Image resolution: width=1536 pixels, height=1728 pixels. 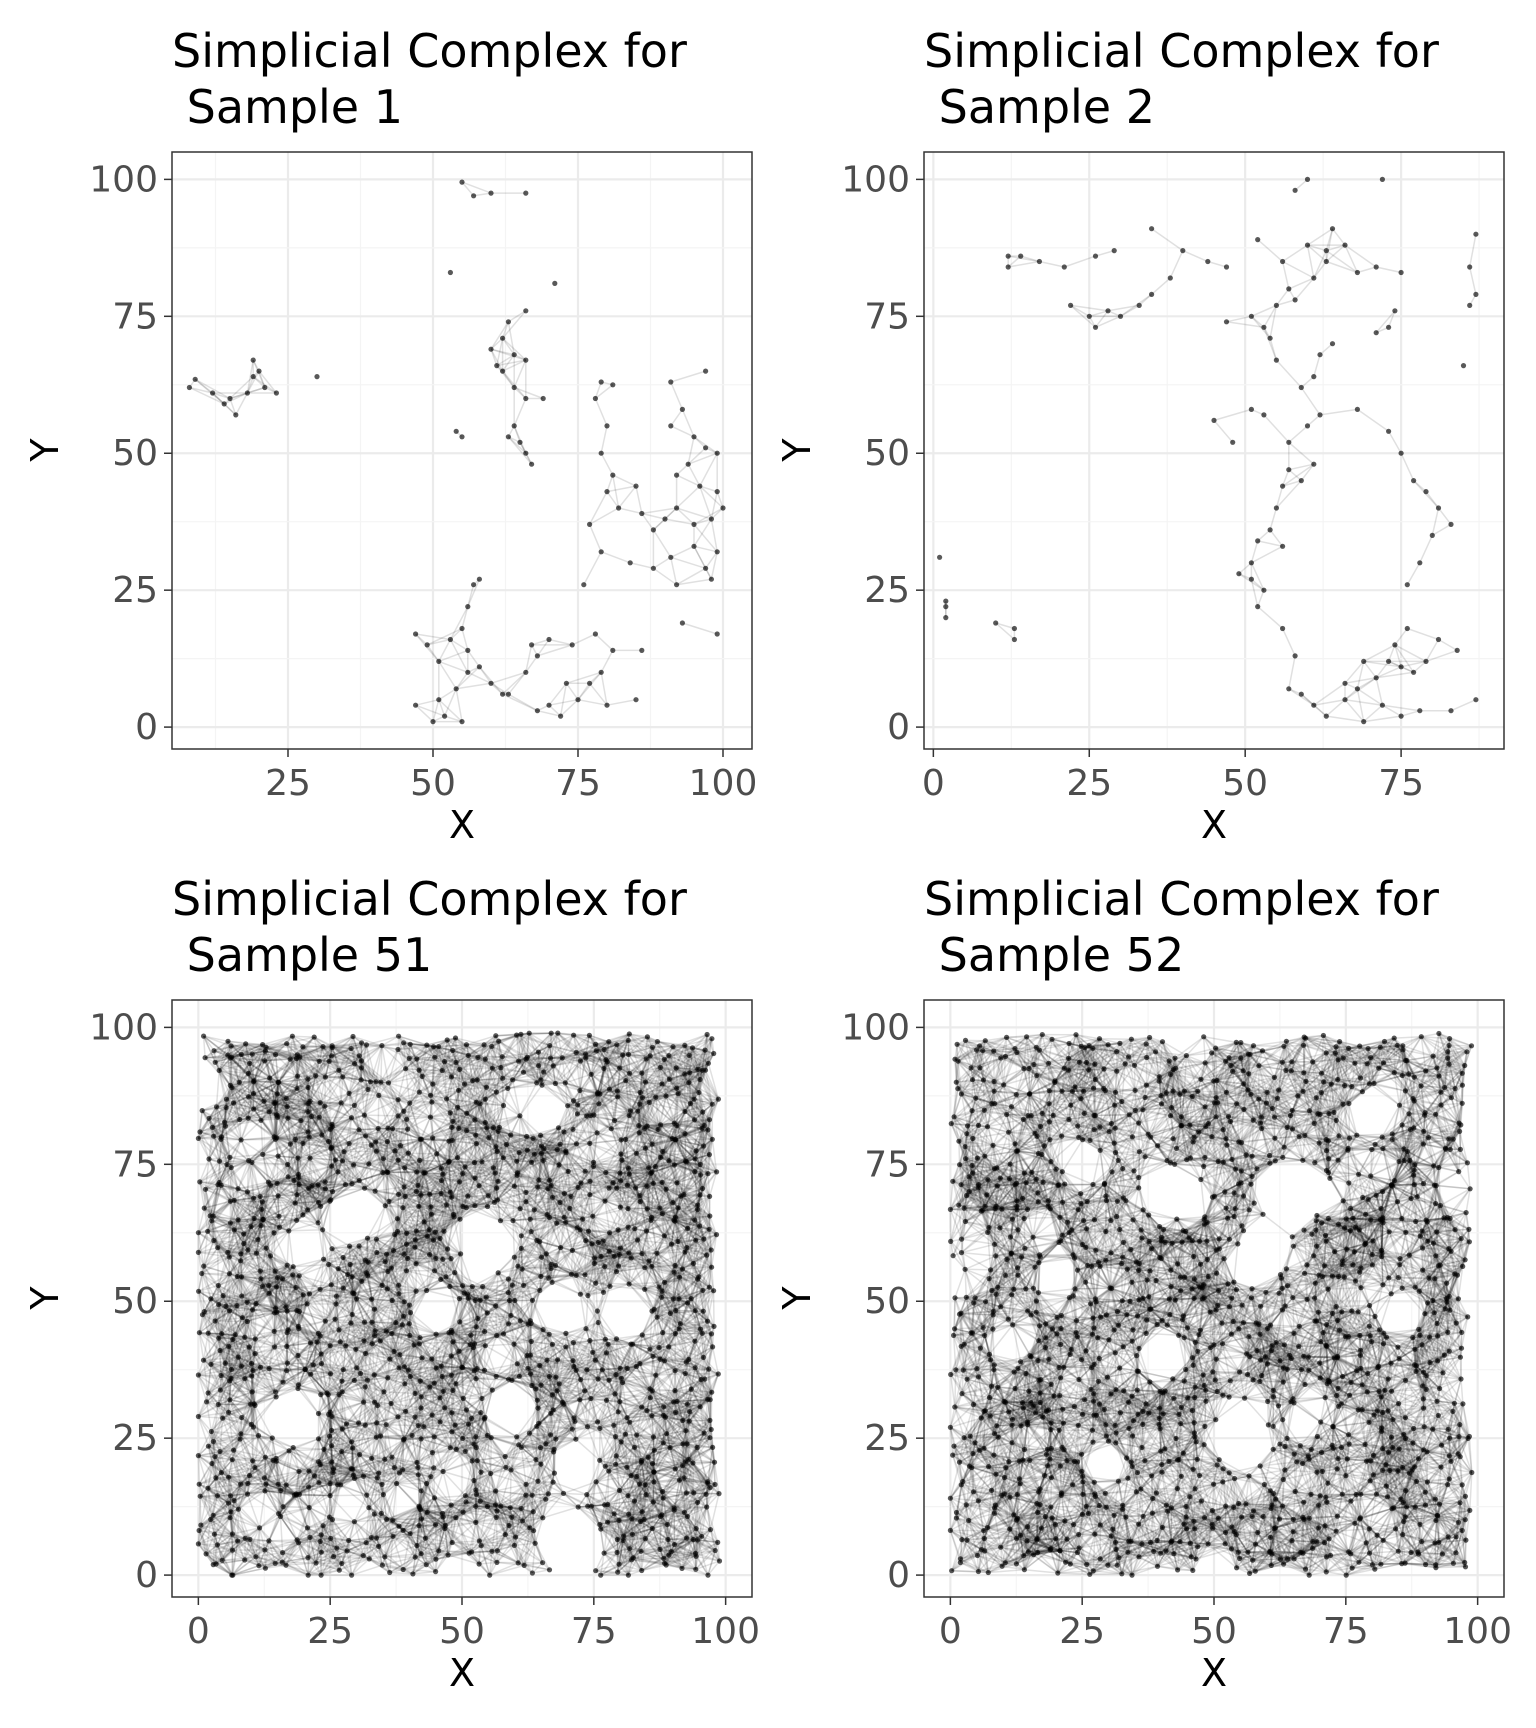 What do you see at coordinates (1039, 107) in the screenshot?
I see `panel-title-line2: Sample 2` at bounding box center [1039, 107].